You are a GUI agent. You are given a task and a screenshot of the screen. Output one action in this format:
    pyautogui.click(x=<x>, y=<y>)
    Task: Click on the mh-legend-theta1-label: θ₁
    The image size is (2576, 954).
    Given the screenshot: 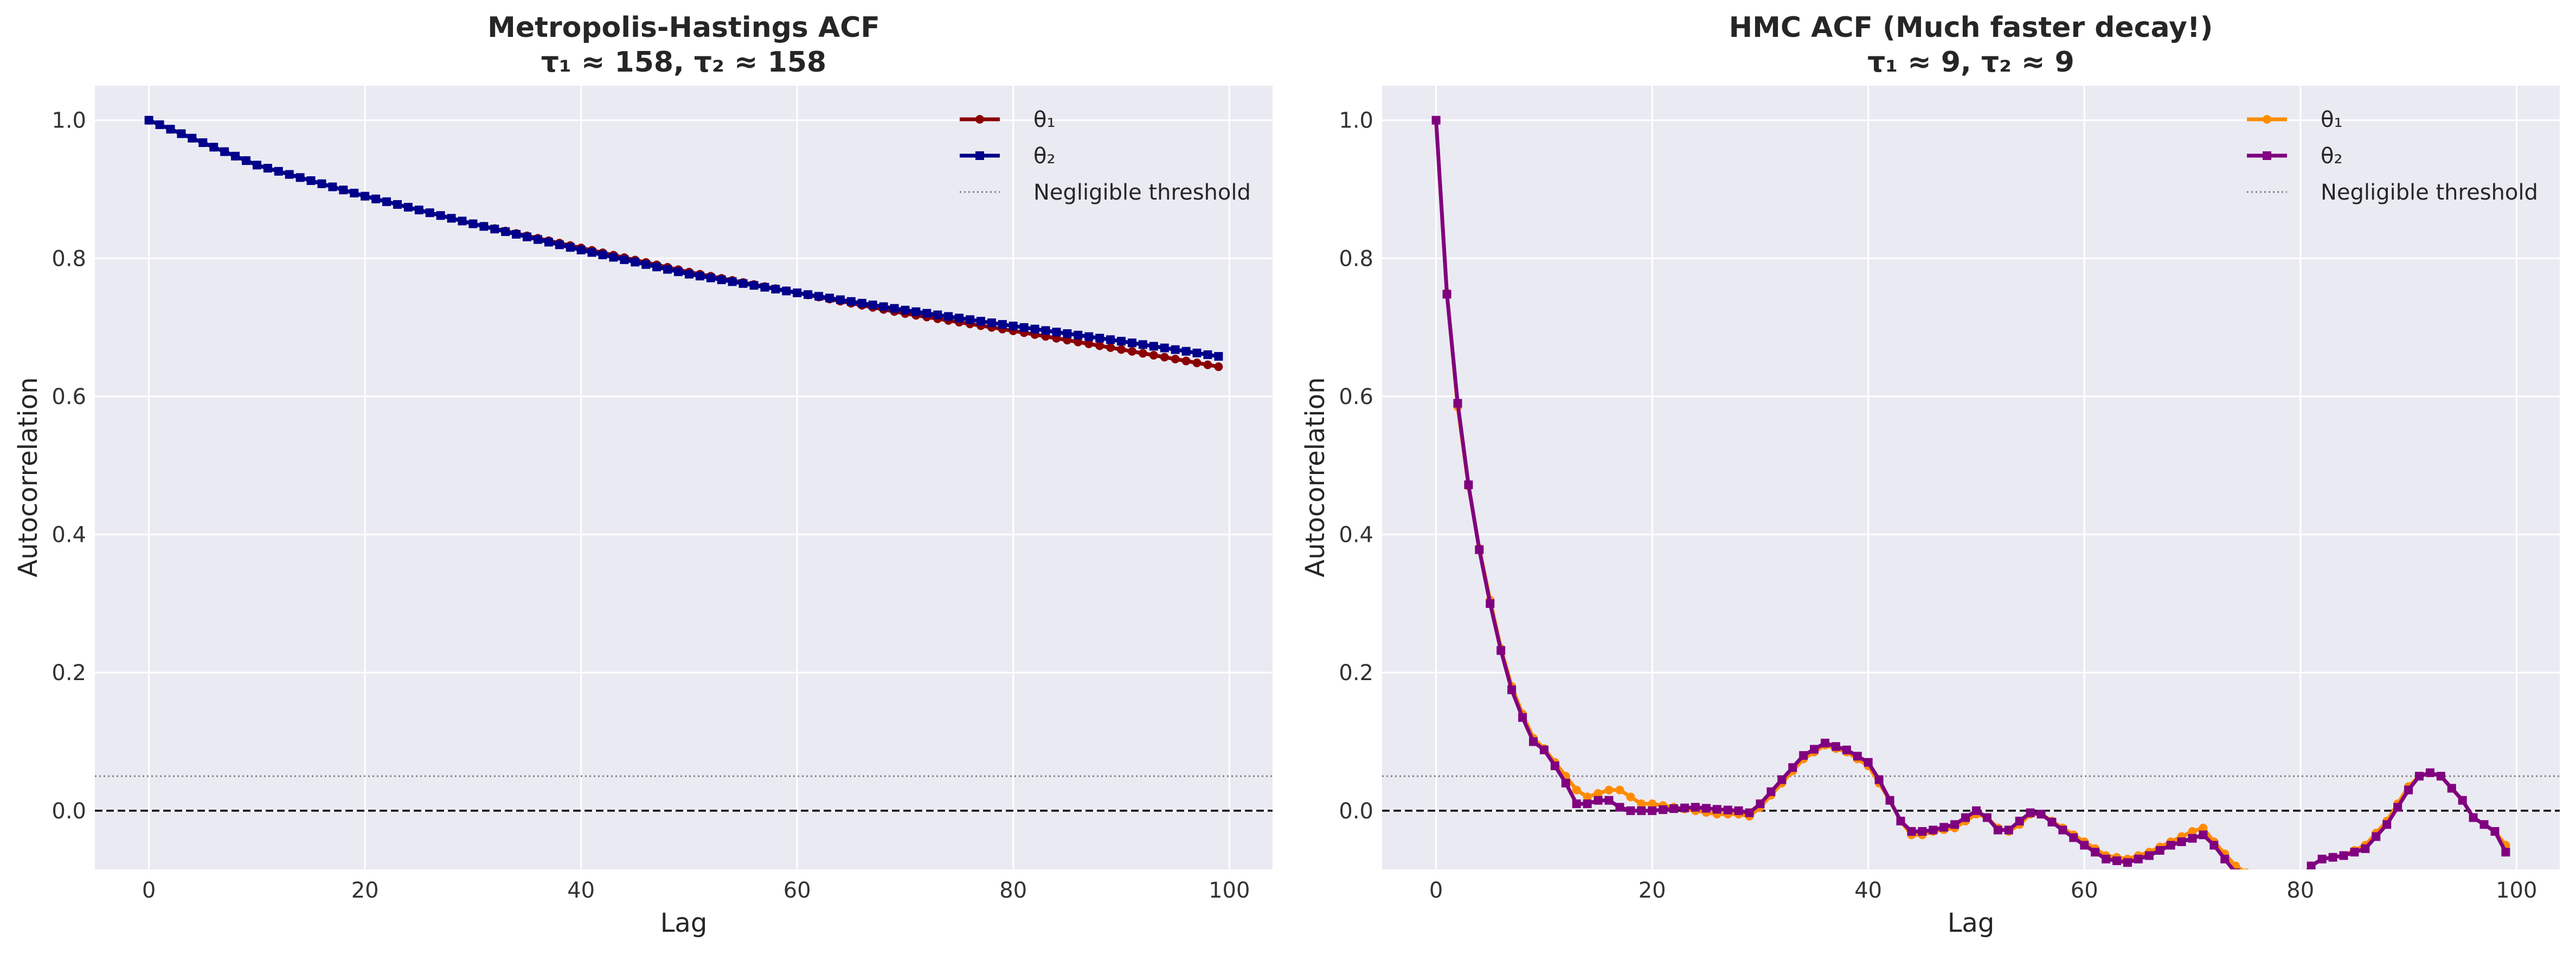 What is the action you would take?
    pyautogui.click(x=1044, y=119)
    